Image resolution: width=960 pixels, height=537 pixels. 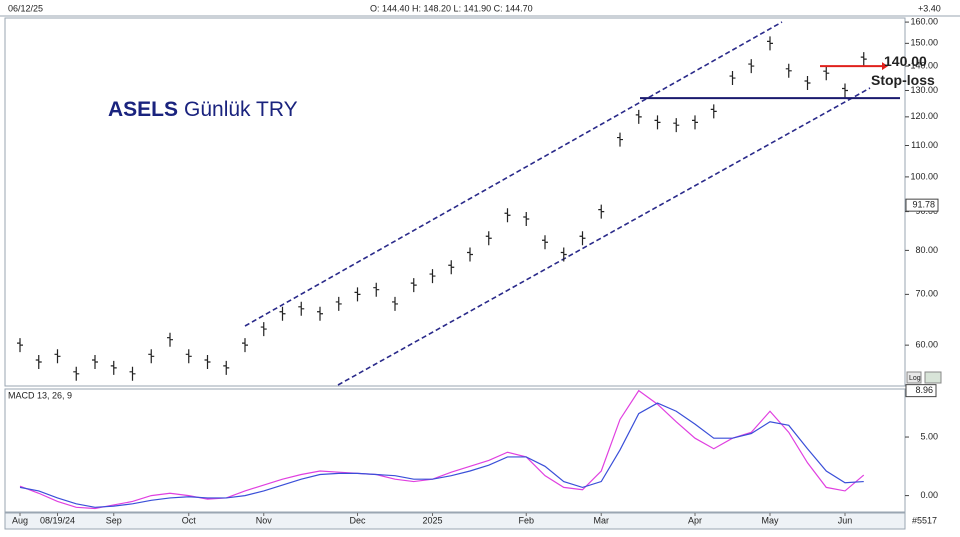 I want to click on y-tick-label: 150.00, so click(x=924, y=43).